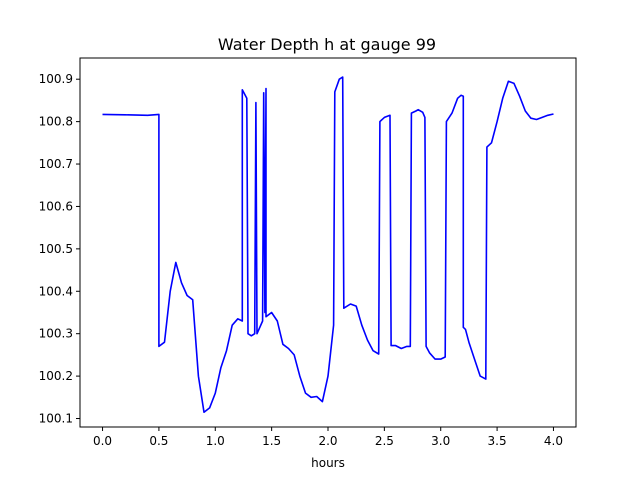 The image size is (640, 480). Describe the element at coordinates (56, 79) in the screenshot. I see `y-tick-label: 100.9` at that location.